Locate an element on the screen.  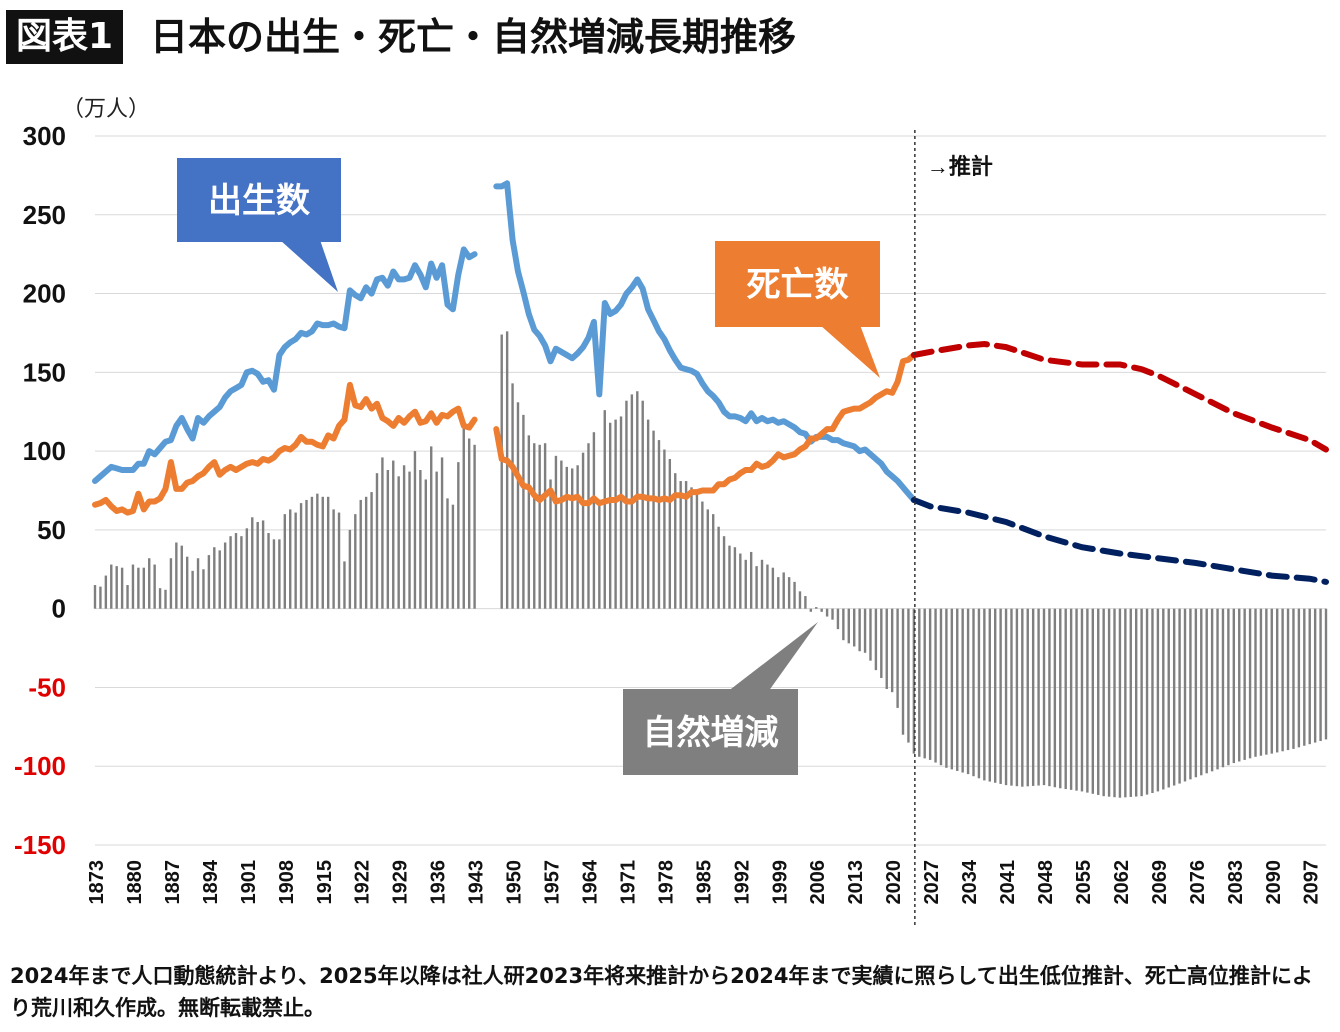
x-tick-label: 2055 is located at coordinates (1084, 882).